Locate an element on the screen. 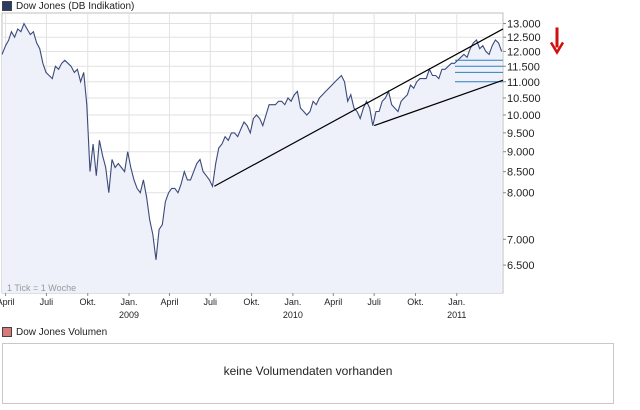  y-tick-label: 10.000 is located at coordinates (524, 116).